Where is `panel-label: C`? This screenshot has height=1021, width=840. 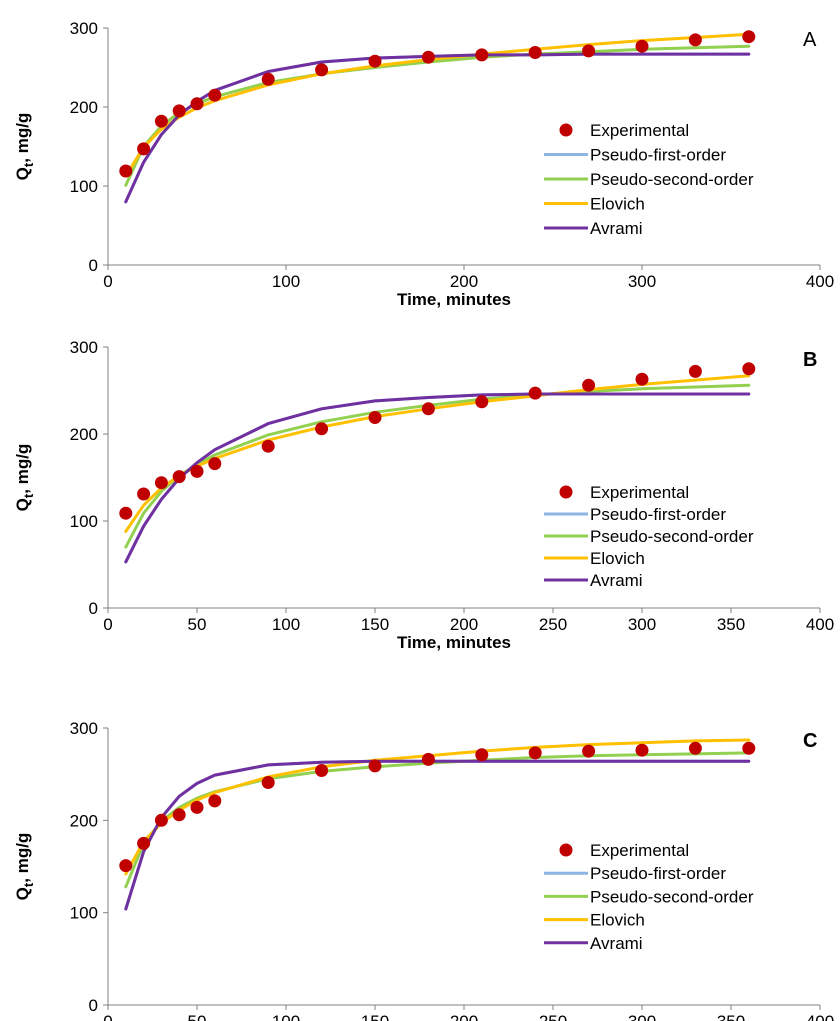 panel-label: C is located at coordinates (810, 741).